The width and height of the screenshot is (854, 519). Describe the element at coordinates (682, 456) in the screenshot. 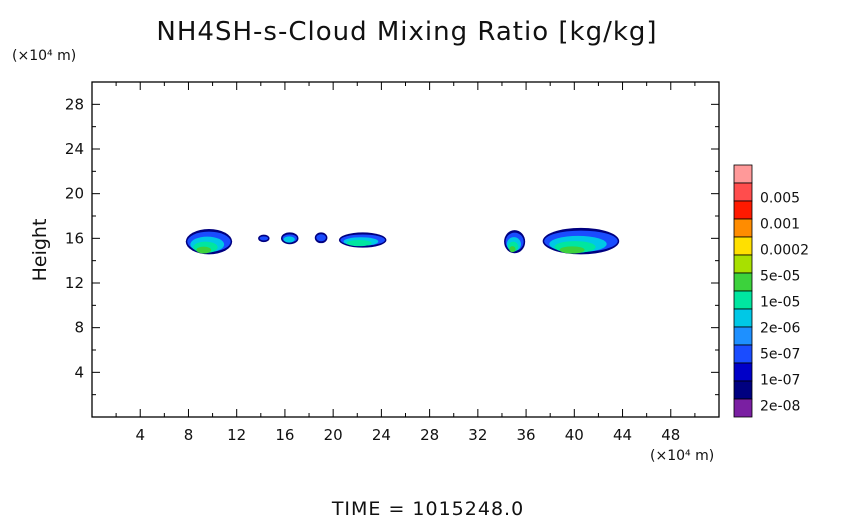

I see `x-unit-label: (×10⁴ m)` at that location.